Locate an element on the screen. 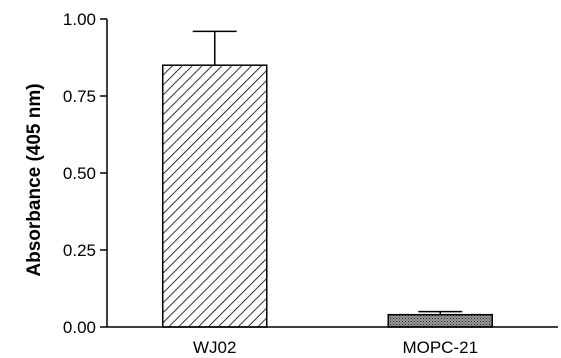 The height and width of the screenshot is (358, 561). x-category-label: MOPC-21 is located at coordinates (440, 347).